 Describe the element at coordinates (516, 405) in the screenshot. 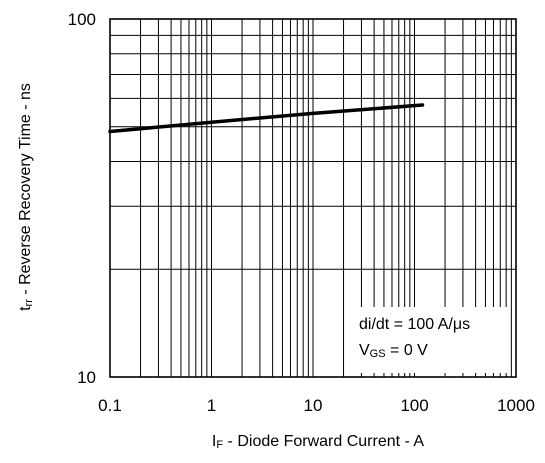

I see `x-tick-label: 1000` at that location.